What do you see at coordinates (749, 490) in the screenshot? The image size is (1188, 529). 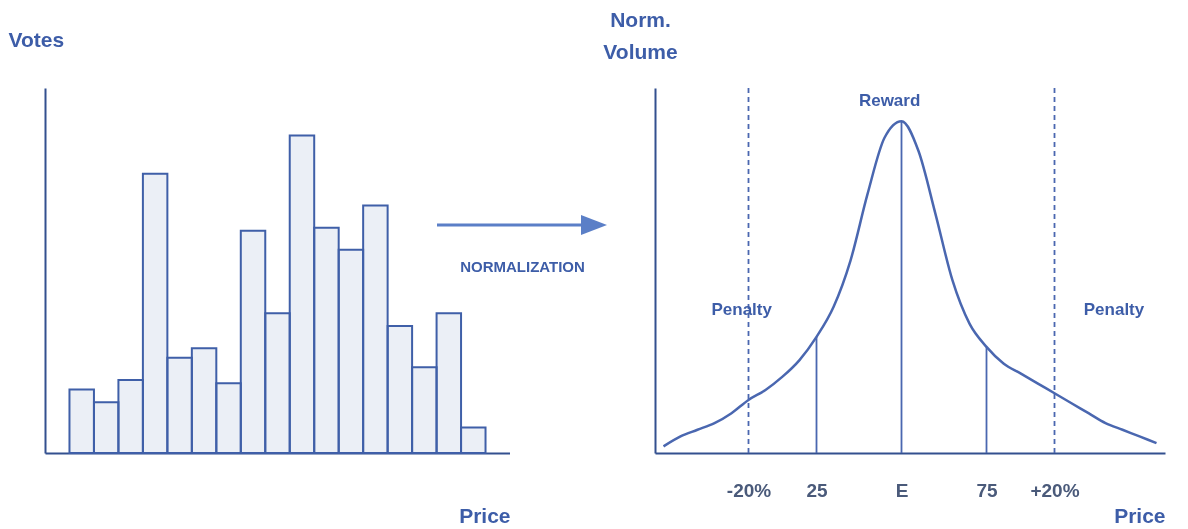 I see `x-tick-label: -20%` at bounding box center [749, 490].